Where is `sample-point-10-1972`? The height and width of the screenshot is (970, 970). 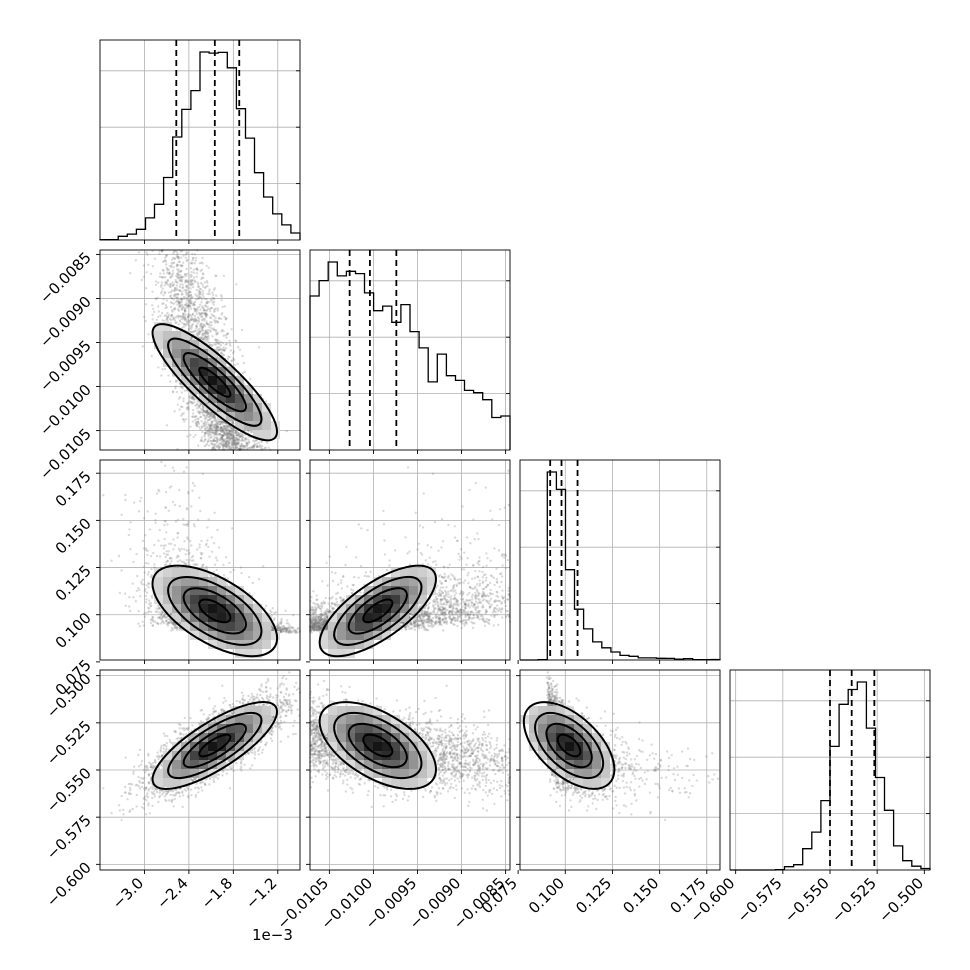 sample-point-10-1972 is located at coordinates (208, 267).